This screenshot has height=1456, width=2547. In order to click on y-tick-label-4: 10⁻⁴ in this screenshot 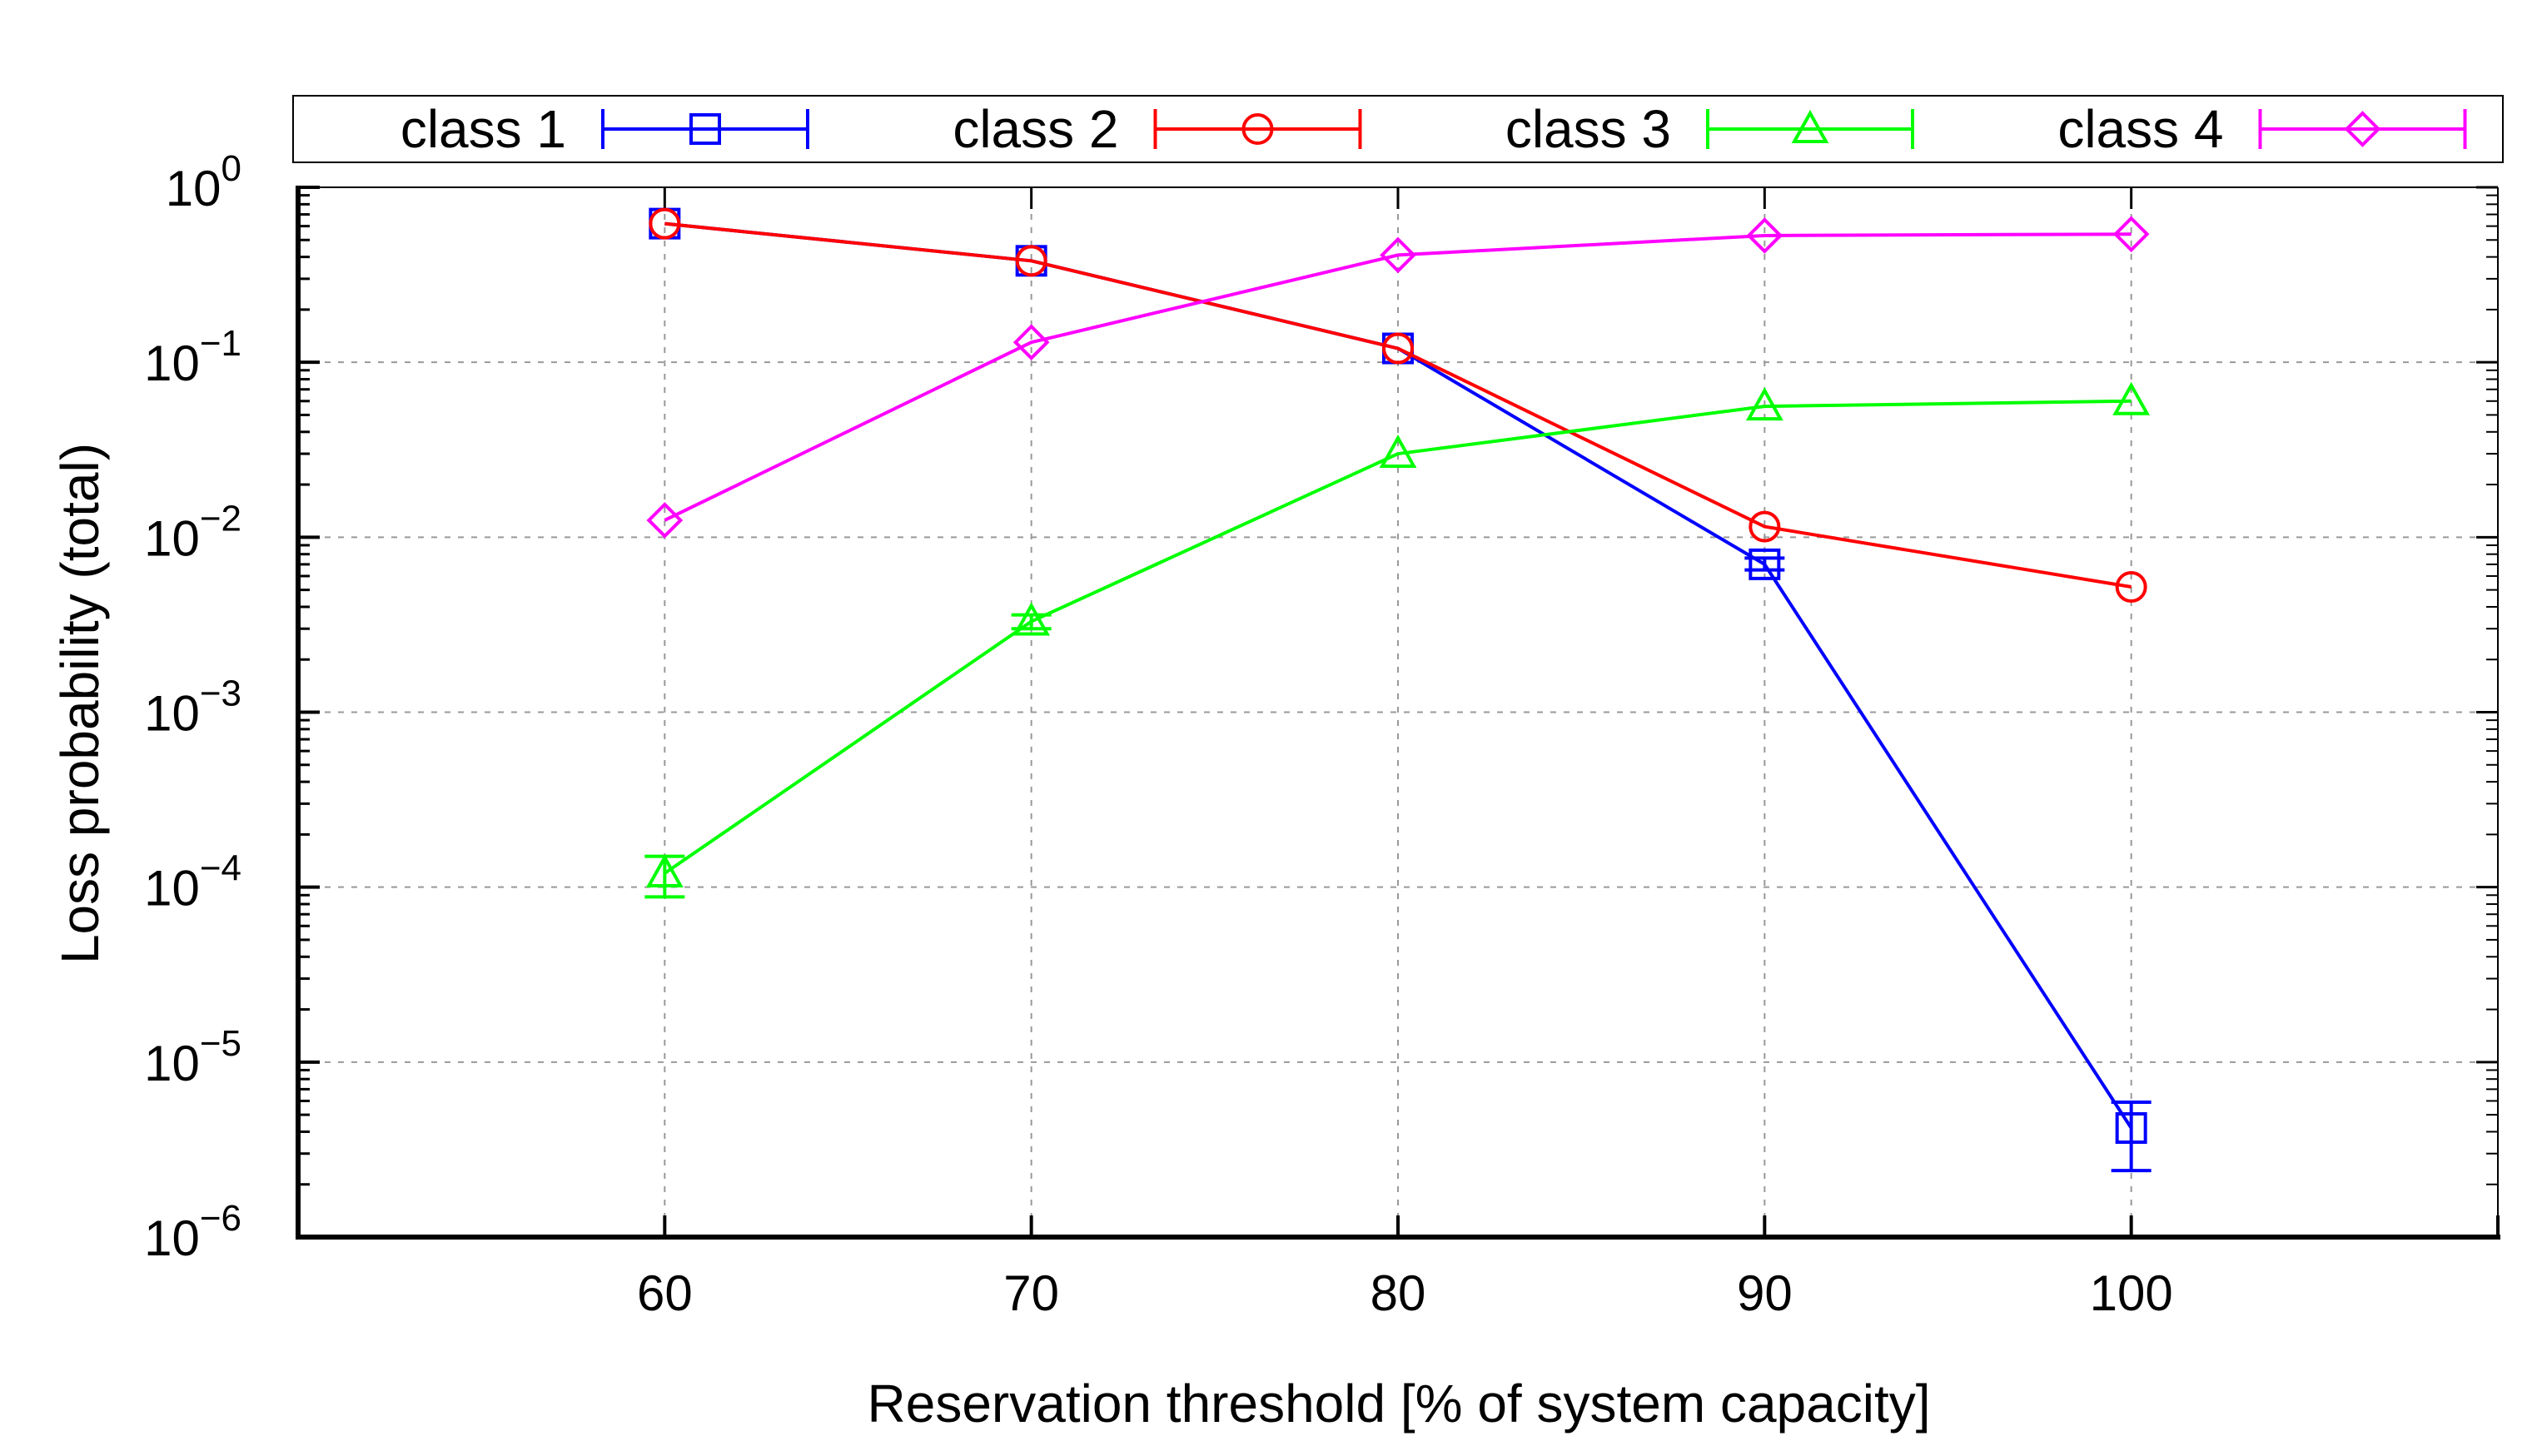, I will do `click(192, 882)`.